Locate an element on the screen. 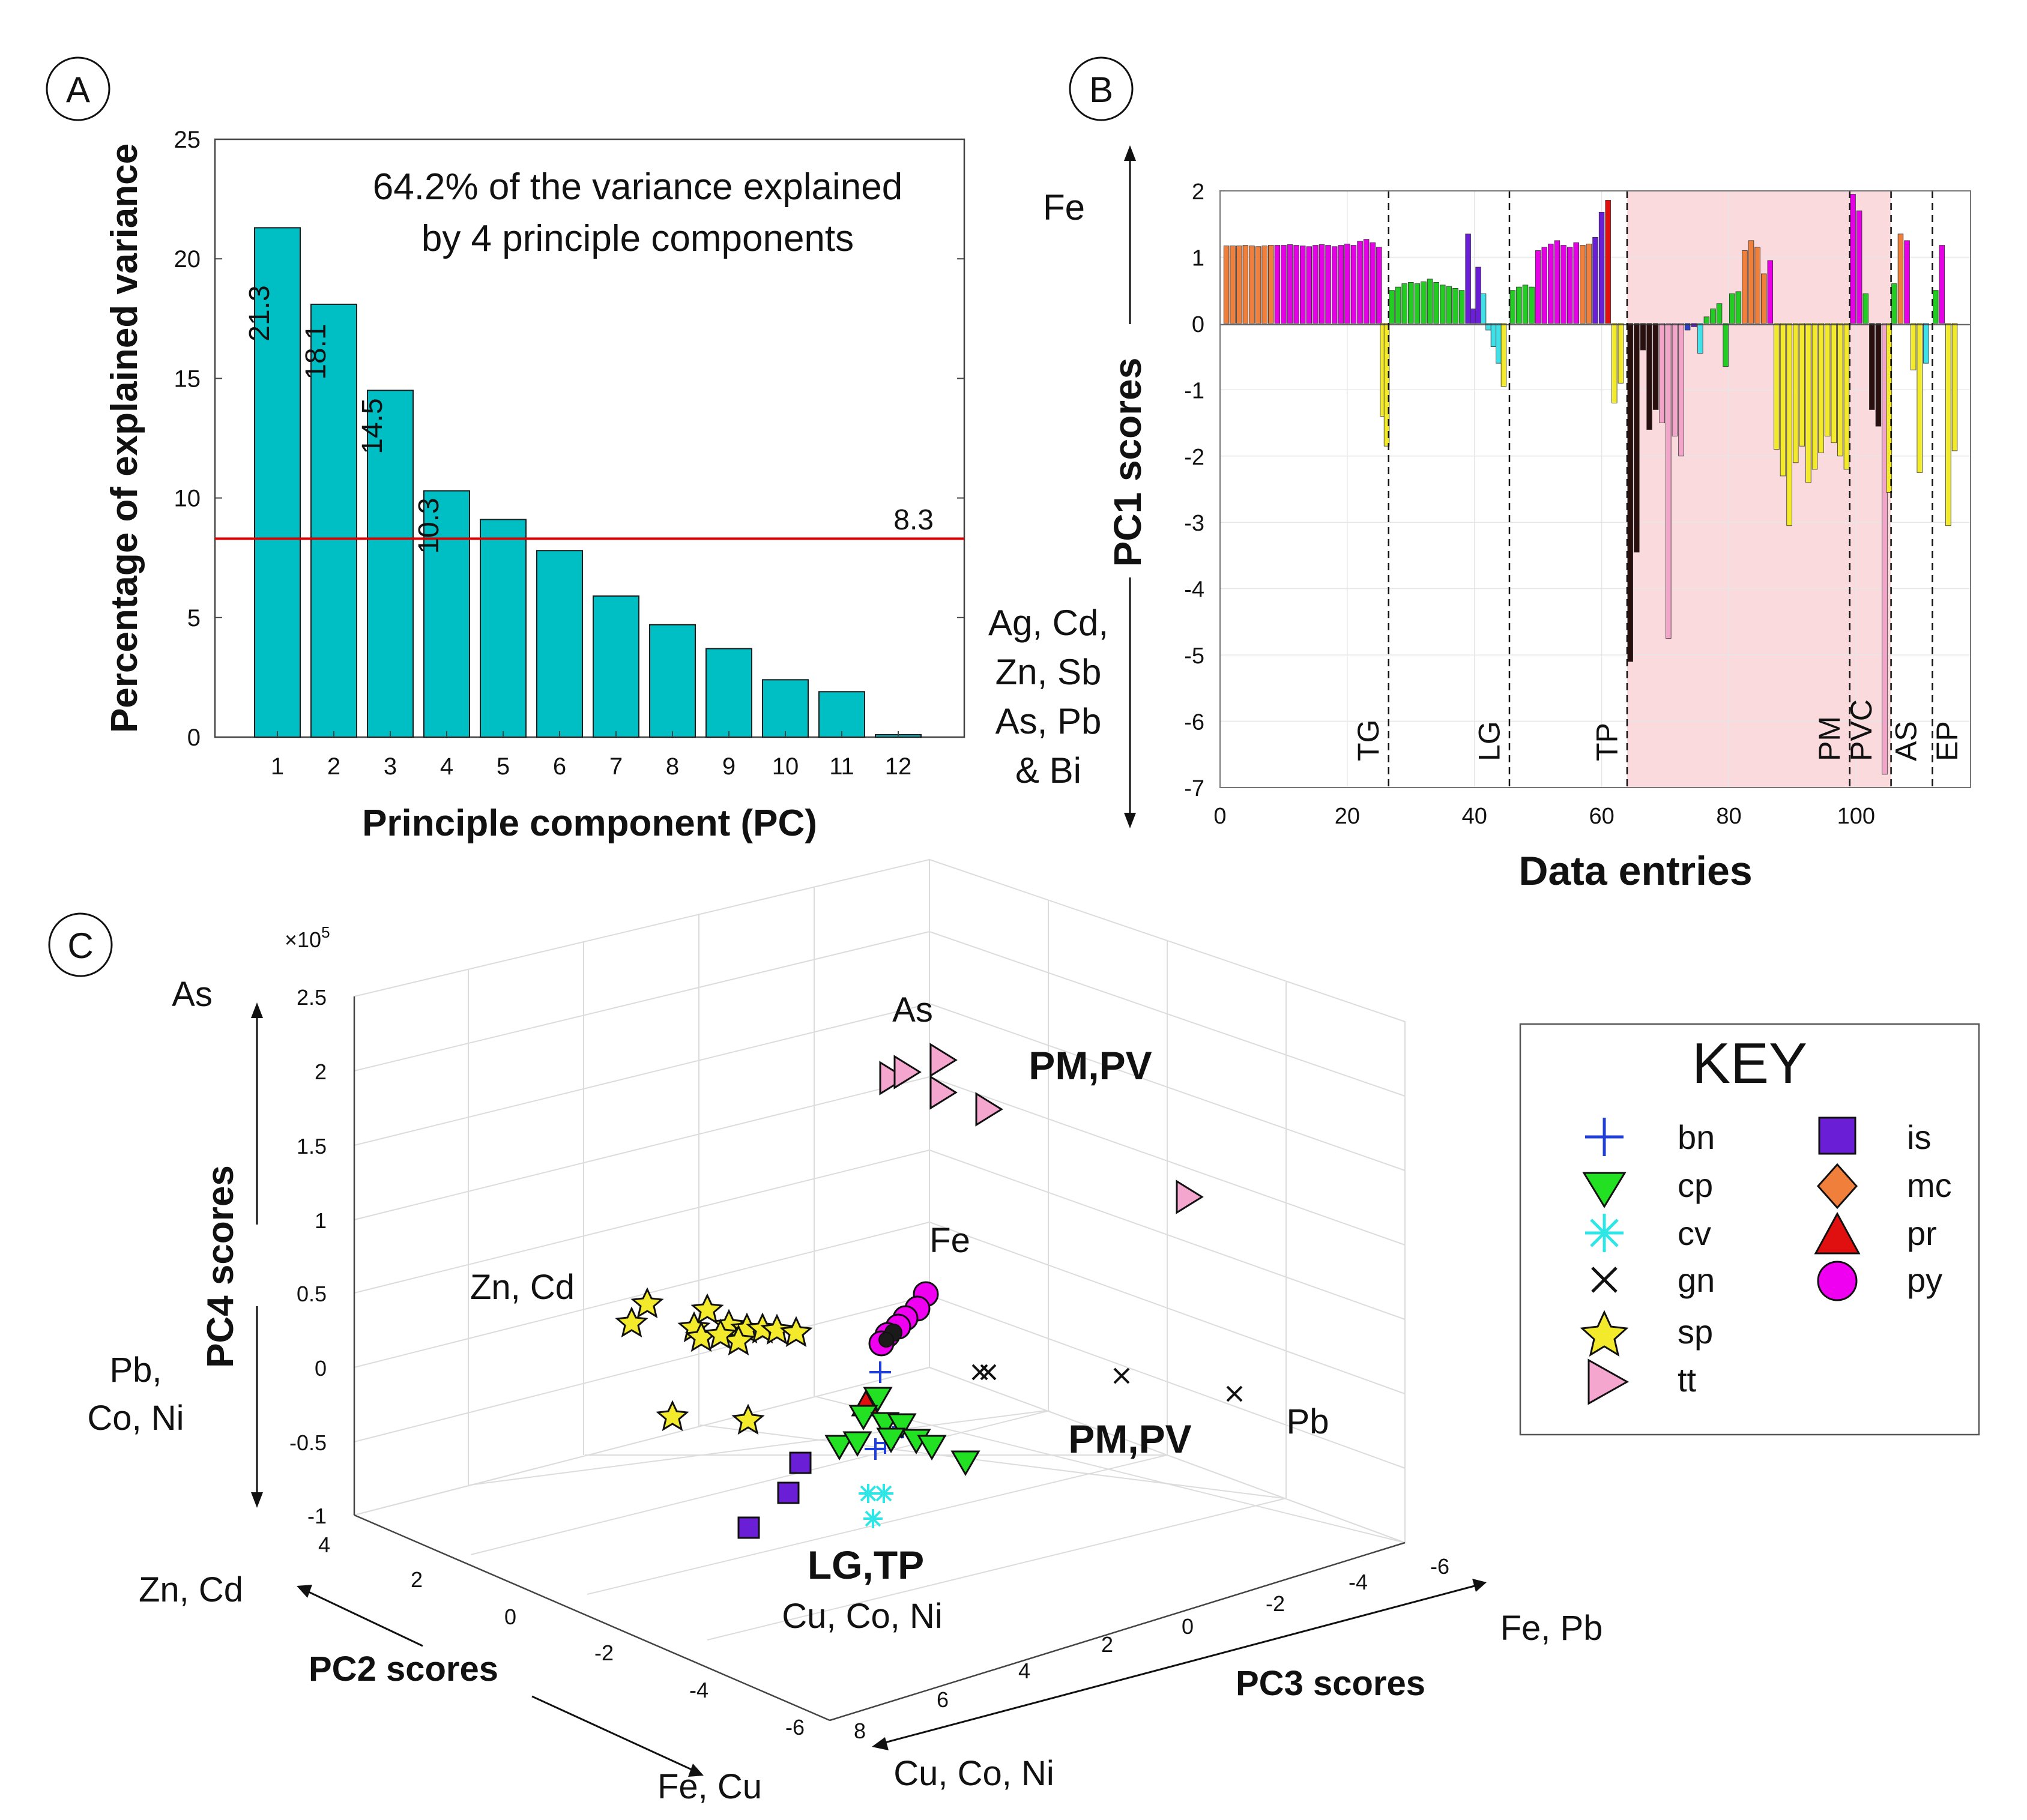  marker-gn is located at coordinates (1121, 1375).